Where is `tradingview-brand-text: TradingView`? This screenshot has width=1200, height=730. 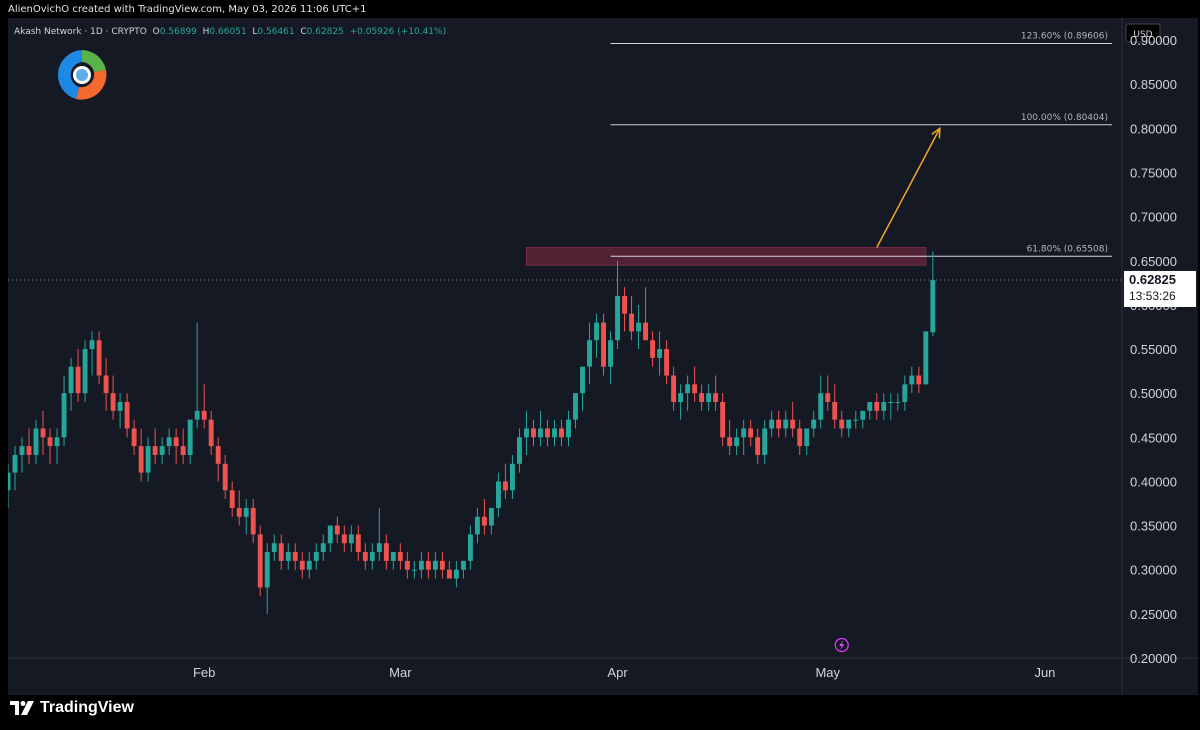 tradingview-brand-text: TradingView is located at coordinates (87, 707).